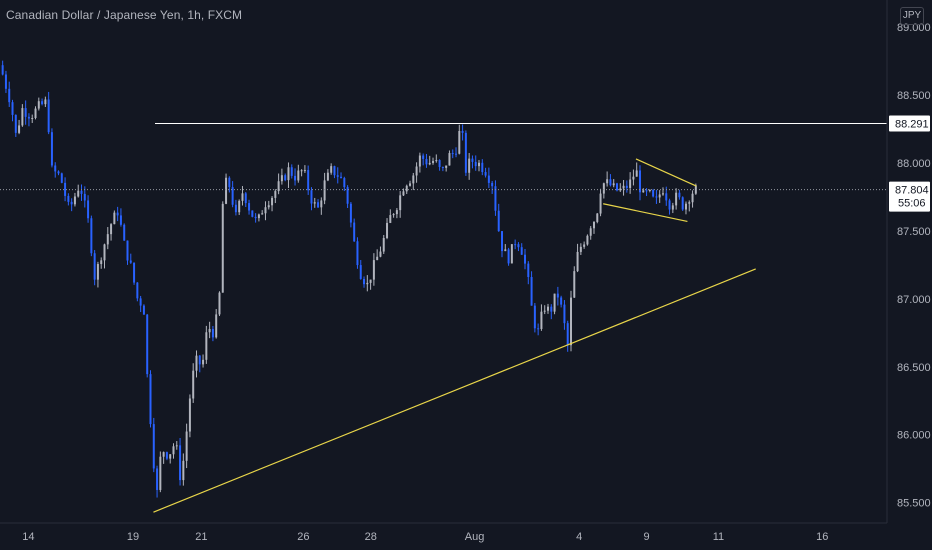 This screenshot has height=550, width=932. What do you see at coordinates (914, 164) in the screenshot?
I see `price-tick-label: 88.000` at bounding box center [914, 164].